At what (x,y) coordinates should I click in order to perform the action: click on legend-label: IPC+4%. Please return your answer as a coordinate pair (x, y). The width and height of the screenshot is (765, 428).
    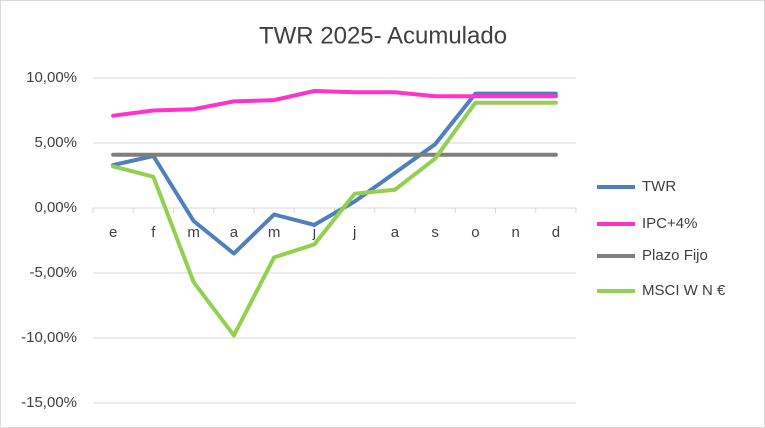
    Looking at the image, I should click on (669, 223).